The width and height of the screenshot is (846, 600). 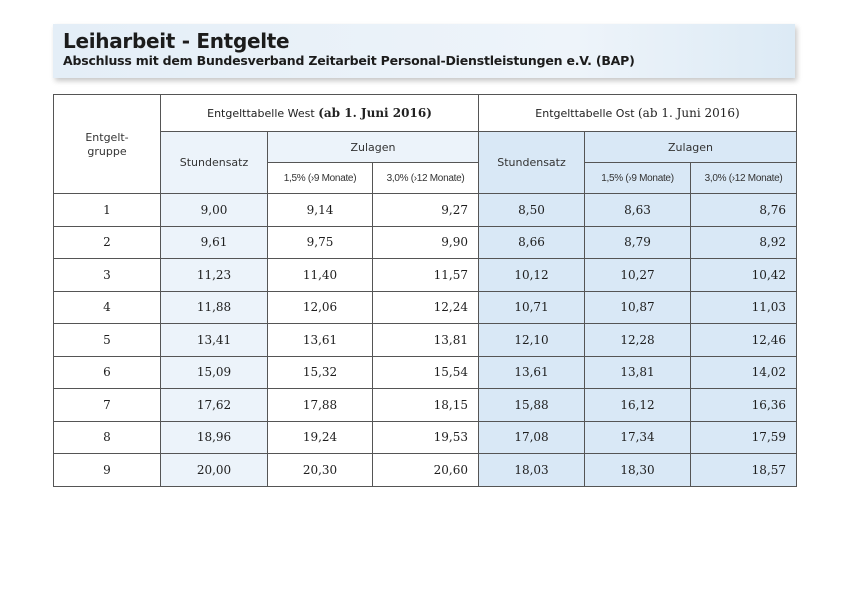 I want to click on cell-ost-std: 17,08, so click(x=531, y=437).